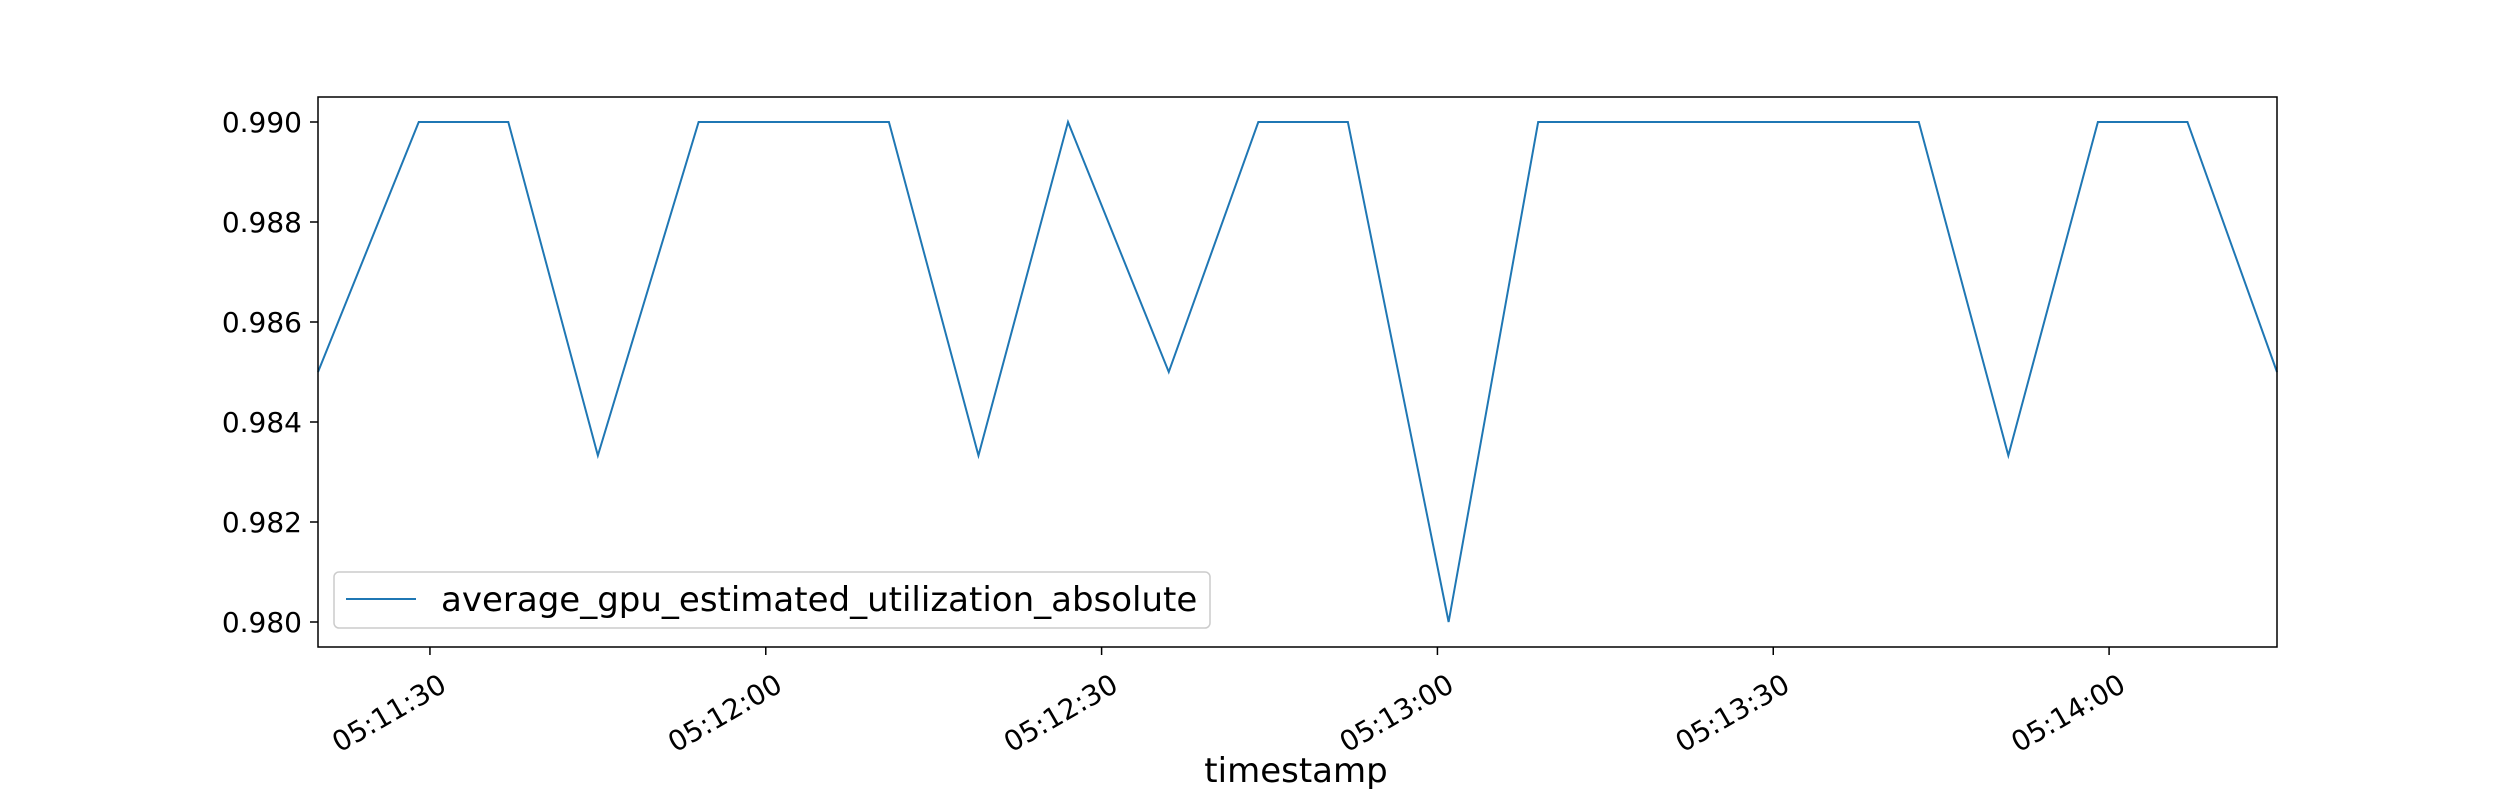 This screenshot has width=2500, height=800. What do you see at coordinates (262, 522) in the screenshot?
I see `y-tick-label: 0.982` at bounding box center [262, 522].